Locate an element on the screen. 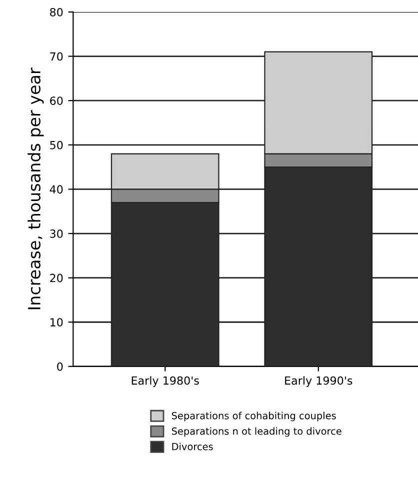 The height and width of the screenshot is (479, 418). y-tick-label: 10 is located at coordinates (56, 322).